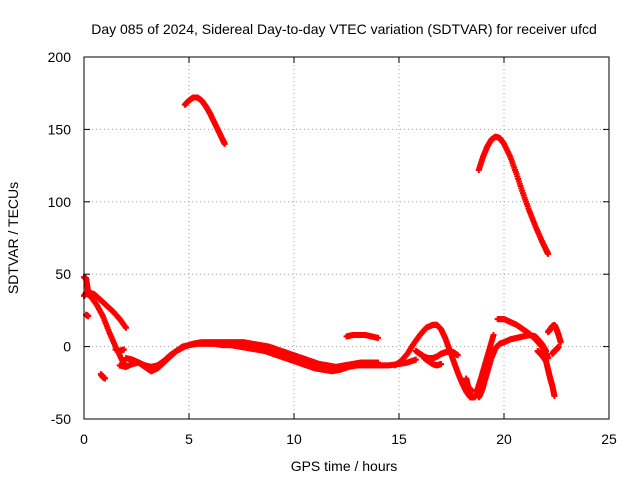 The image size is (640, 480). Describe the element at coordinates (60, 129) in the screenshot. I see `y-tick-label: 150` at that location.